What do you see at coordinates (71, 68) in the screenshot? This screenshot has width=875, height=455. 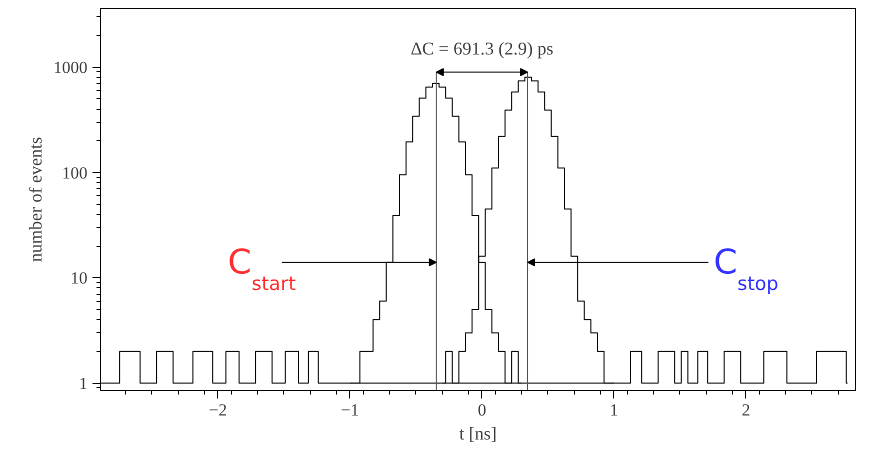 I see `y-tick-label: 1000` at bounding box center [71, 68].